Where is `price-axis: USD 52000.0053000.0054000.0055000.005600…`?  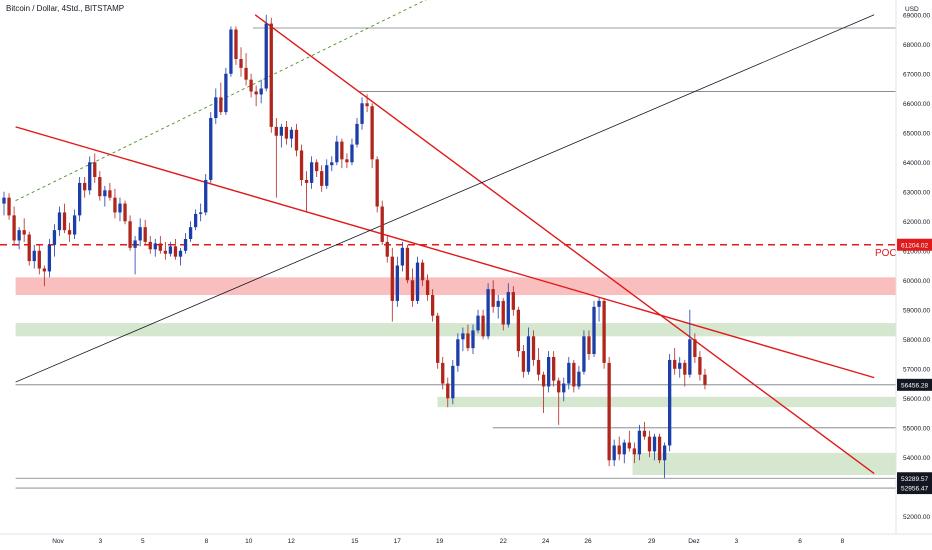 price-axis: USD 52000.0053000.0054000.0055000.005600… is located at coordinates (913, 267).